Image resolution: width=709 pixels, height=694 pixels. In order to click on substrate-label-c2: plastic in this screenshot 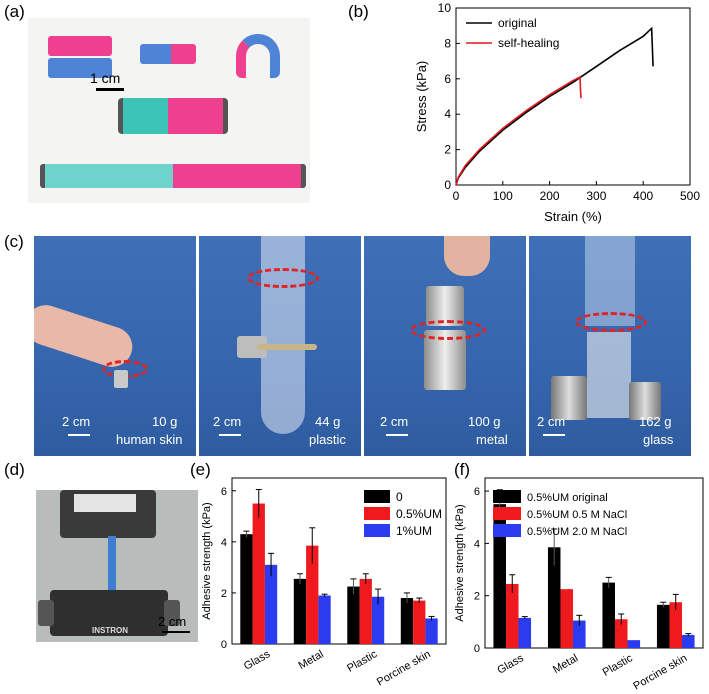, I will do `click(327, 439)`.